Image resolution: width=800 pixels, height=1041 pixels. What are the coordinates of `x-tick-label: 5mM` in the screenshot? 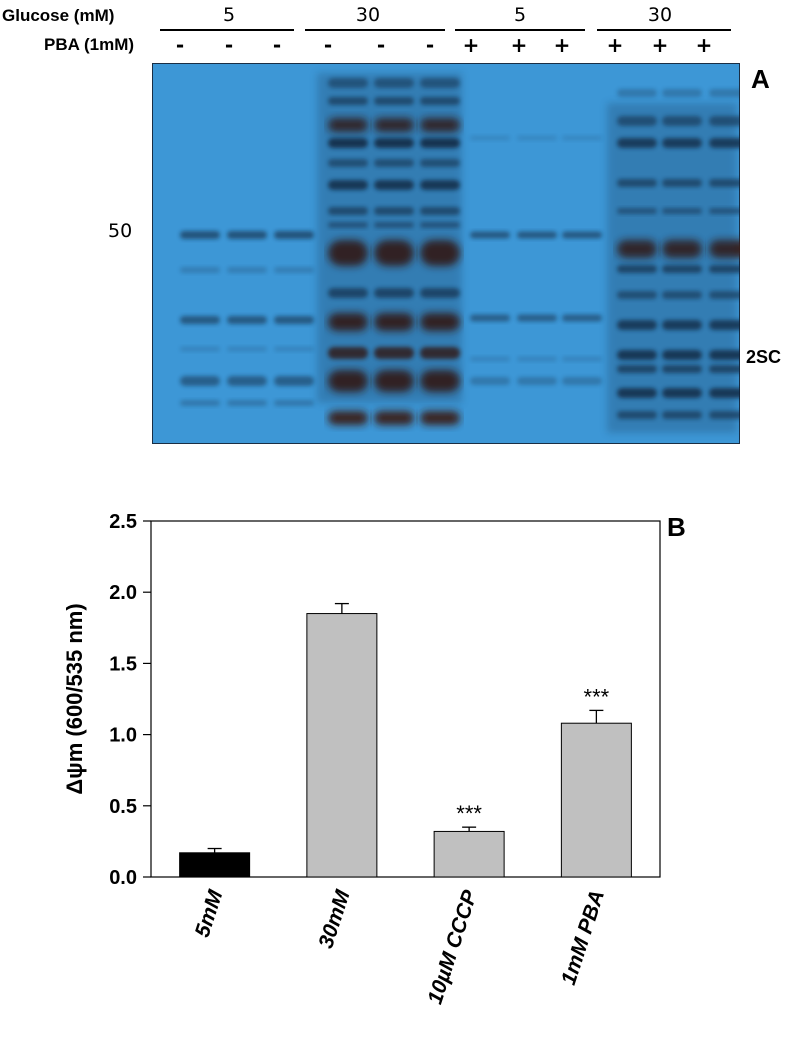 It's located at (209, 913).